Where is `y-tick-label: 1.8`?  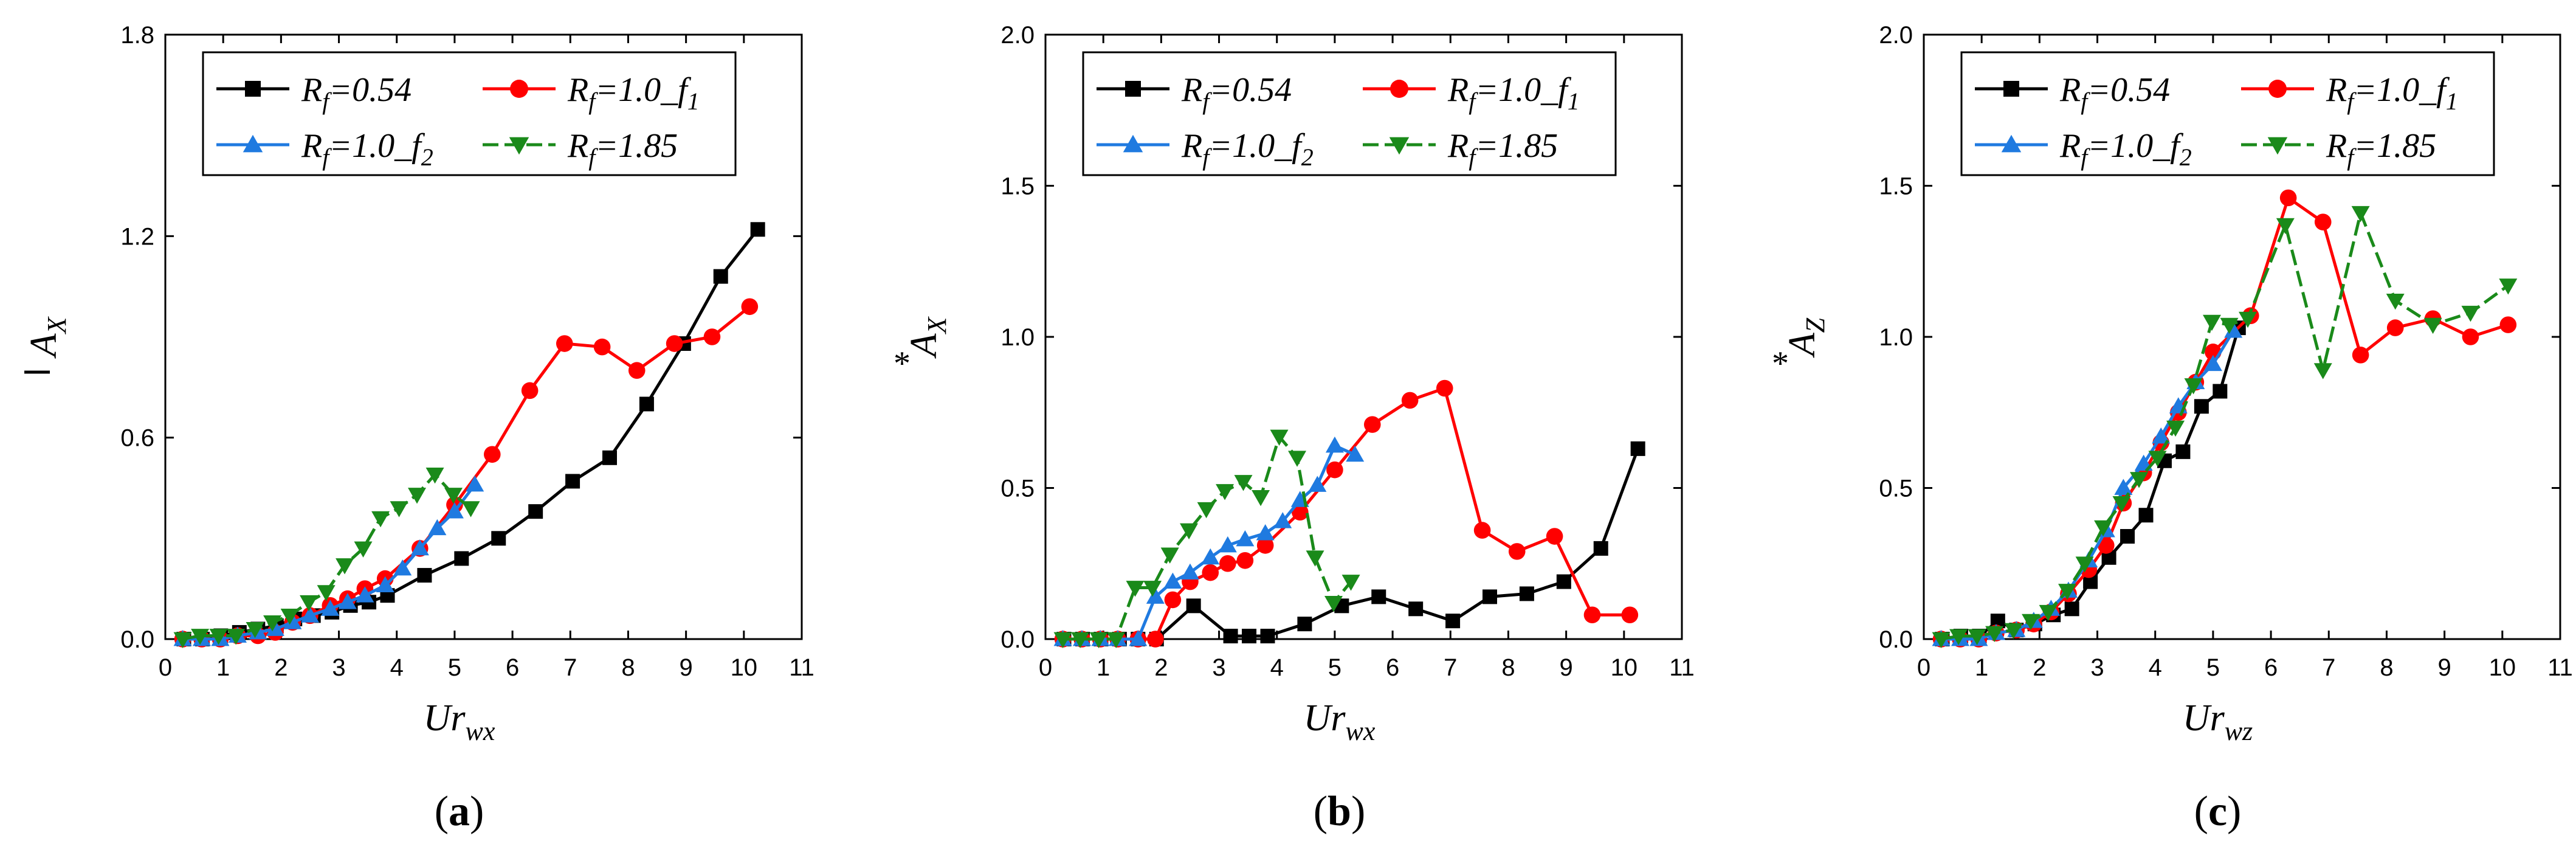
y-tick-label: 1.8 is located at coordinates (137, 35).